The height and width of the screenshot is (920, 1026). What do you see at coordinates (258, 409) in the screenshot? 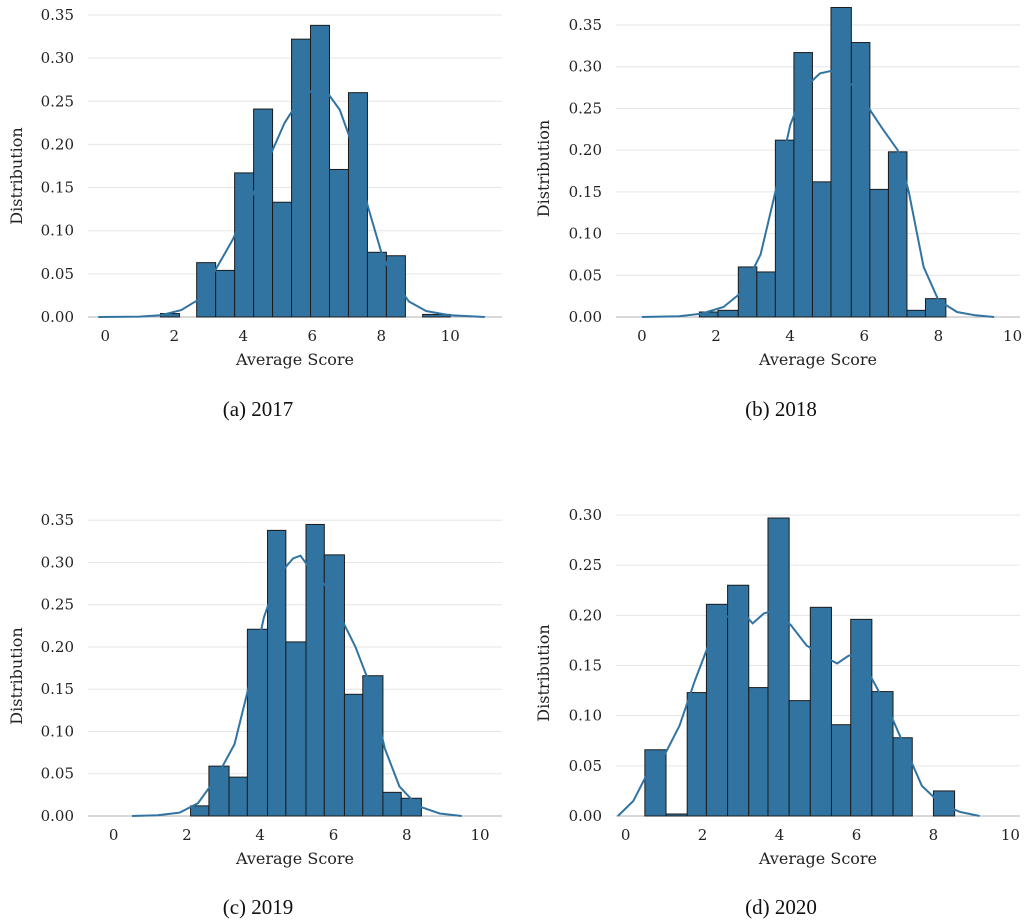
I see `subfigure-caption: (a) 2017` at bounding box center [258, 409].